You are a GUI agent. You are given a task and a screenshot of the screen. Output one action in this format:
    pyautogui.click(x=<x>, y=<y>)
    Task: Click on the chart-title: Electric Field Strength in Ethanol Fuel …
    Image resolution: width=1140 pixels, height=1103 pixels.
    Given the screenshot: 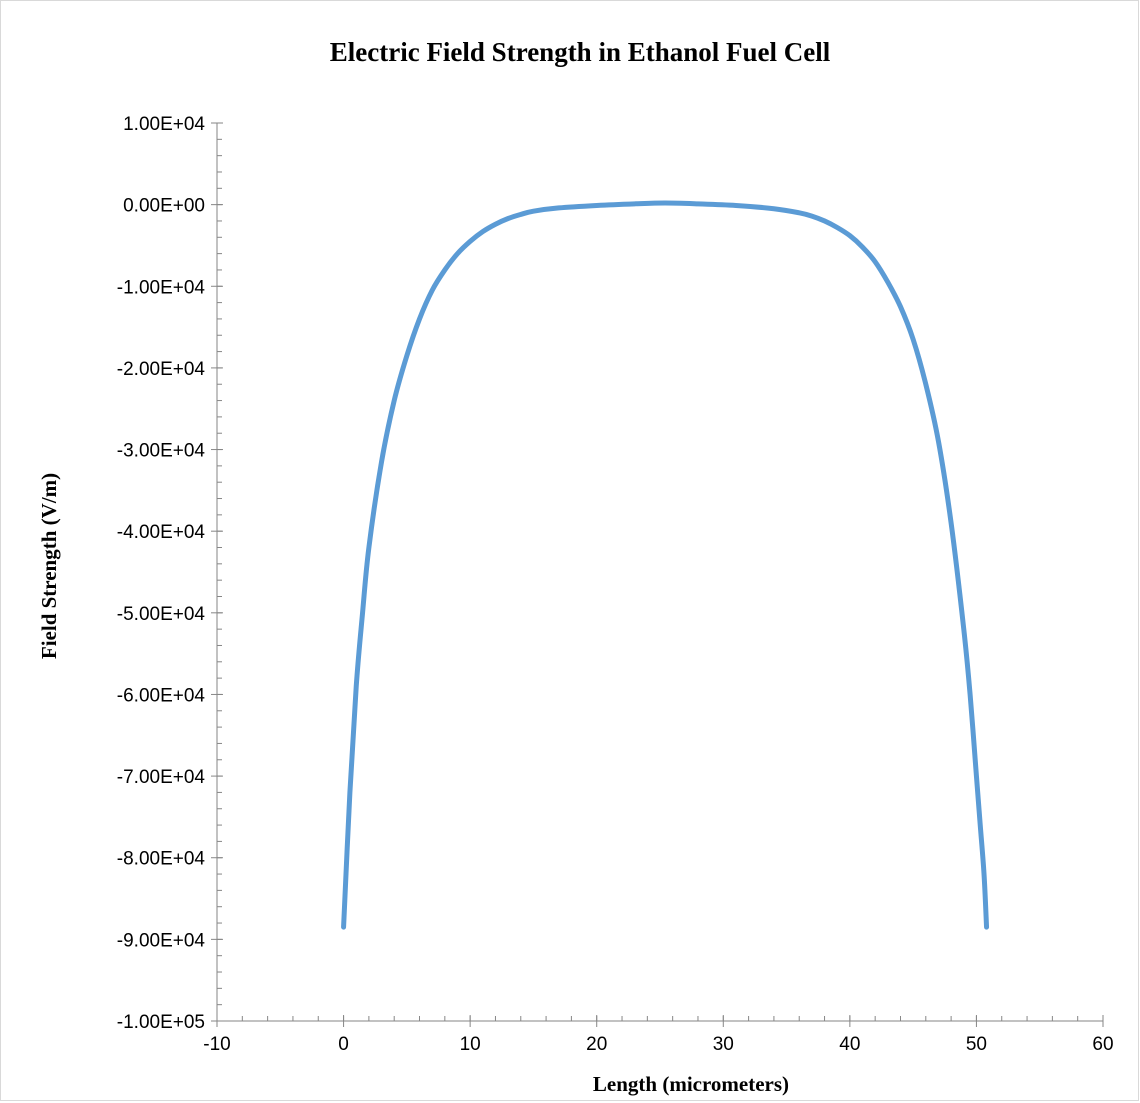 What is the action you would take?
    pyautogui.click(x=580, y=52)
    